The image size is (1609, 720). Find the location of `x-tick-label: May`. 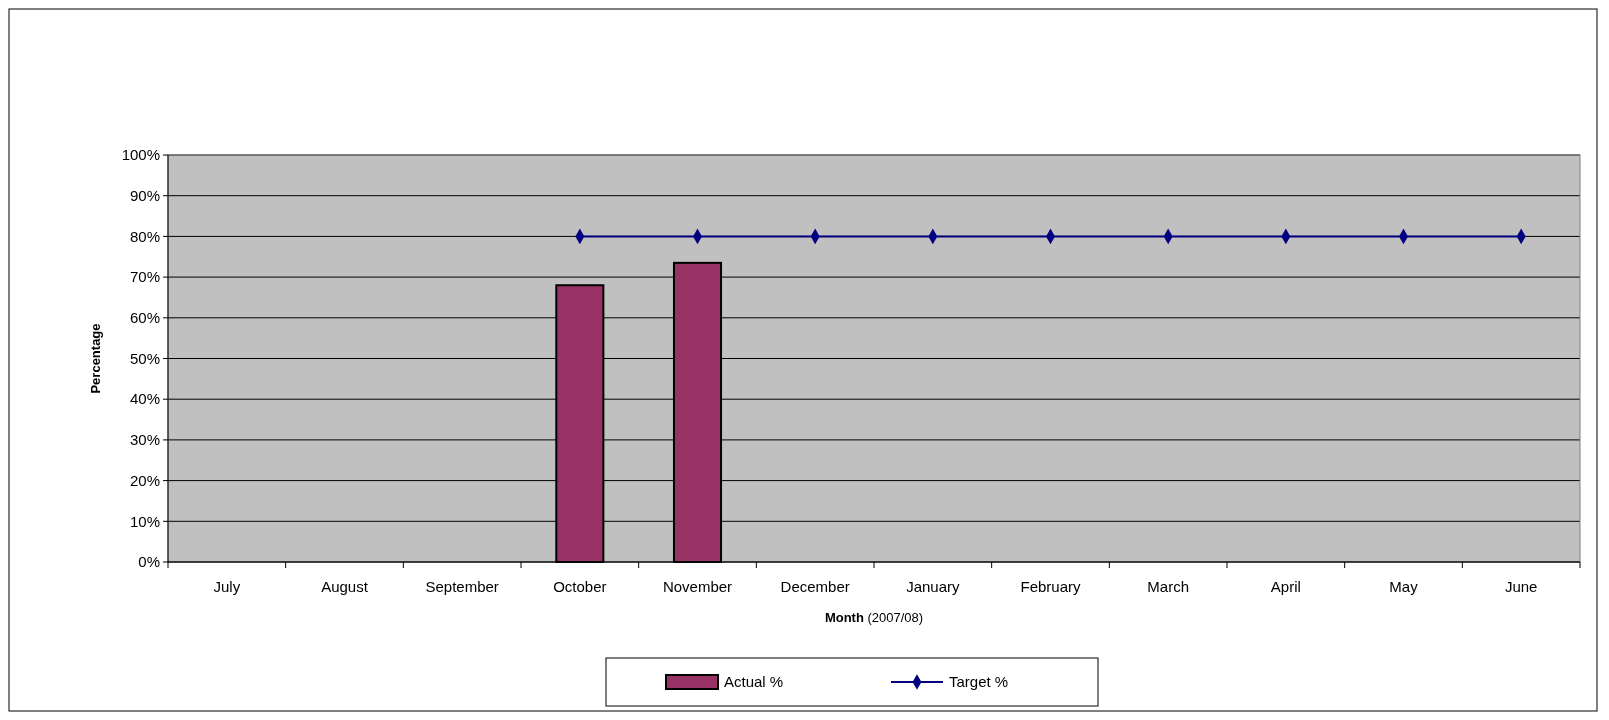

x-tick-label: May is located at coordinates (1404, 586).